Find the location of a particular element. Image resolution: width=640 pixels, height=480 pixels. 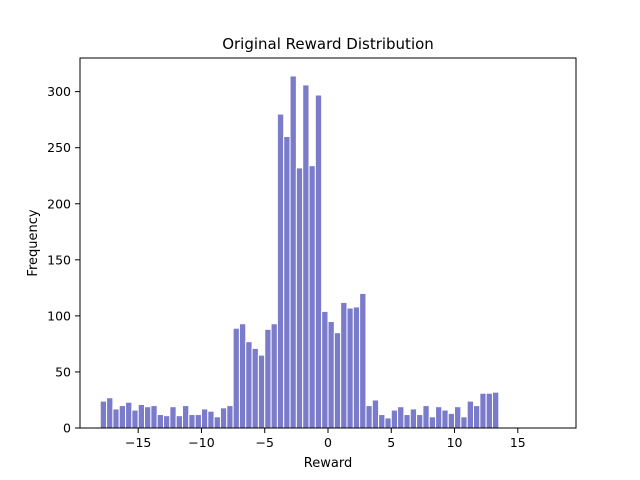

x-tick-label: −15 is located at coordinates (138, 442).